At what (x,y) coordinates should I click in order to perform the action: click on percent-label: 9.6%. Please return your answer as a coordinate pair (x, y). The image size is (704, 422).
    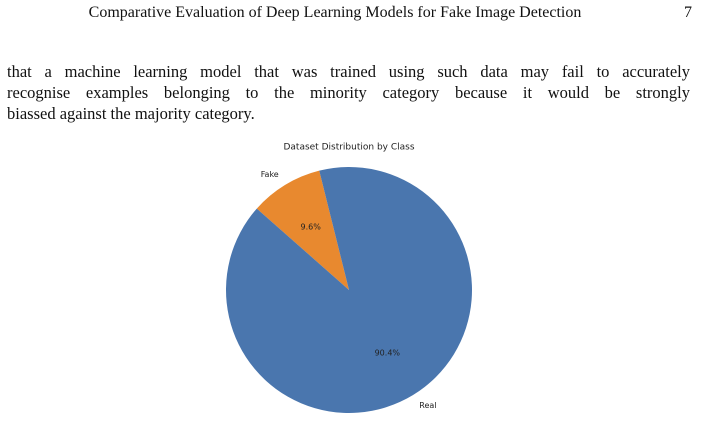
    Looking at the image, I should click on (311, 226).